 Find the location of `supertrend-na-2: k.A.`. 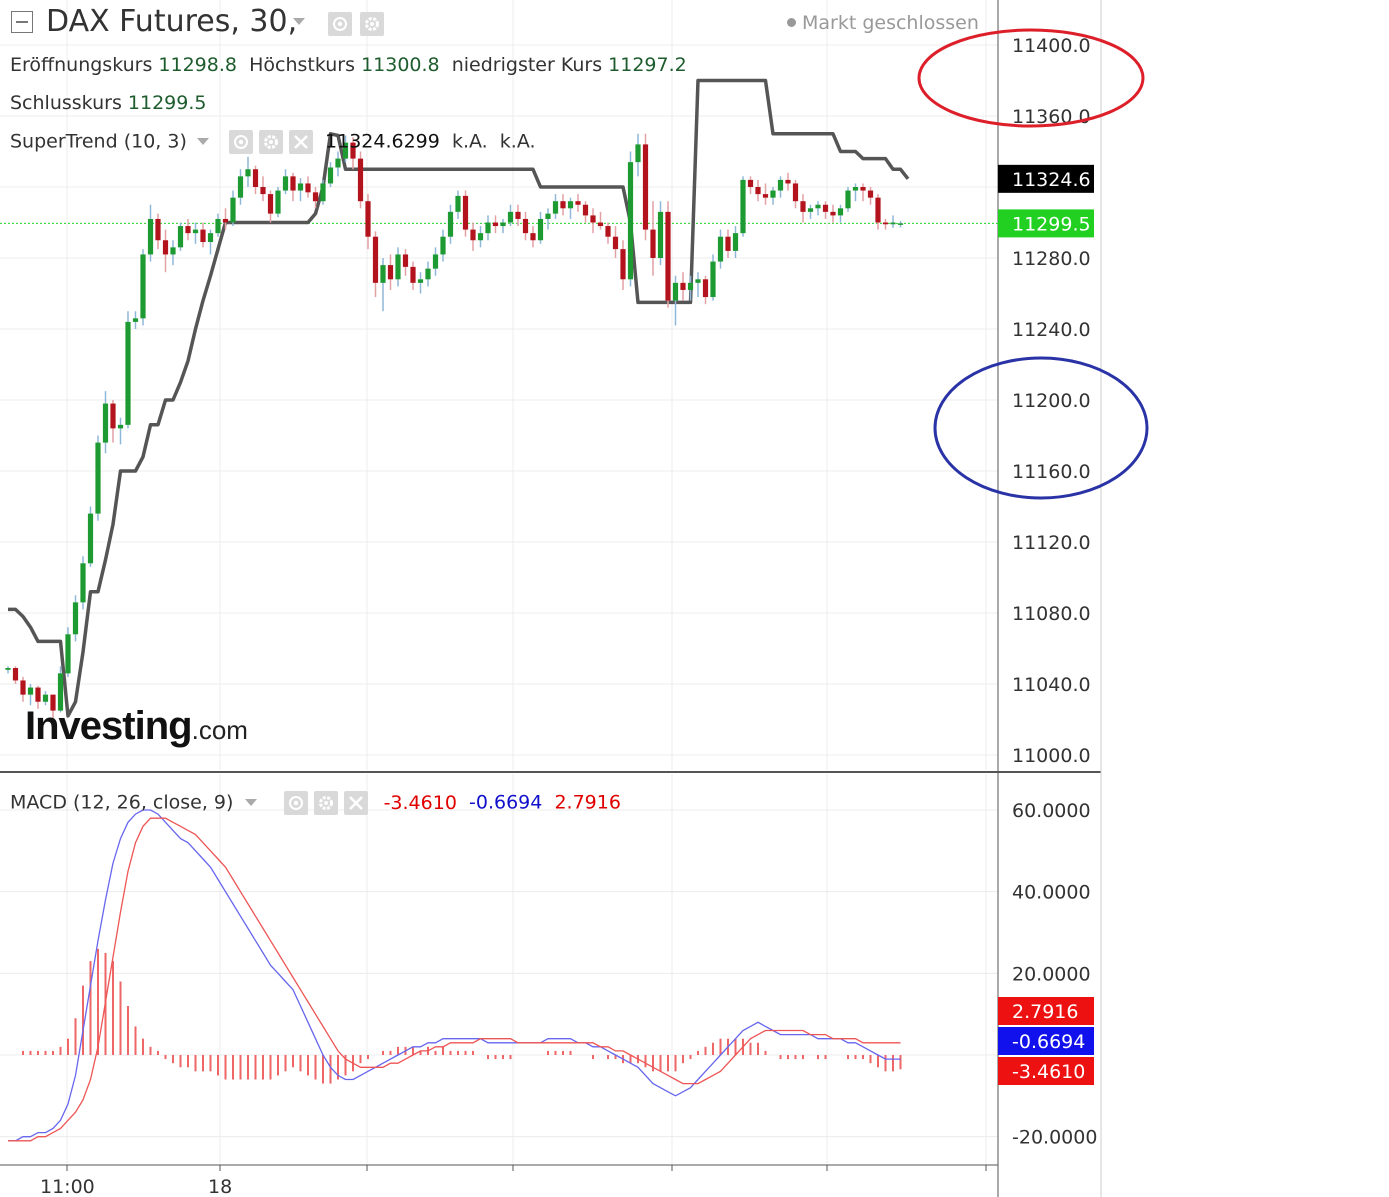

supertrend-na-2: k.A. is located at coordinates (517, 141).